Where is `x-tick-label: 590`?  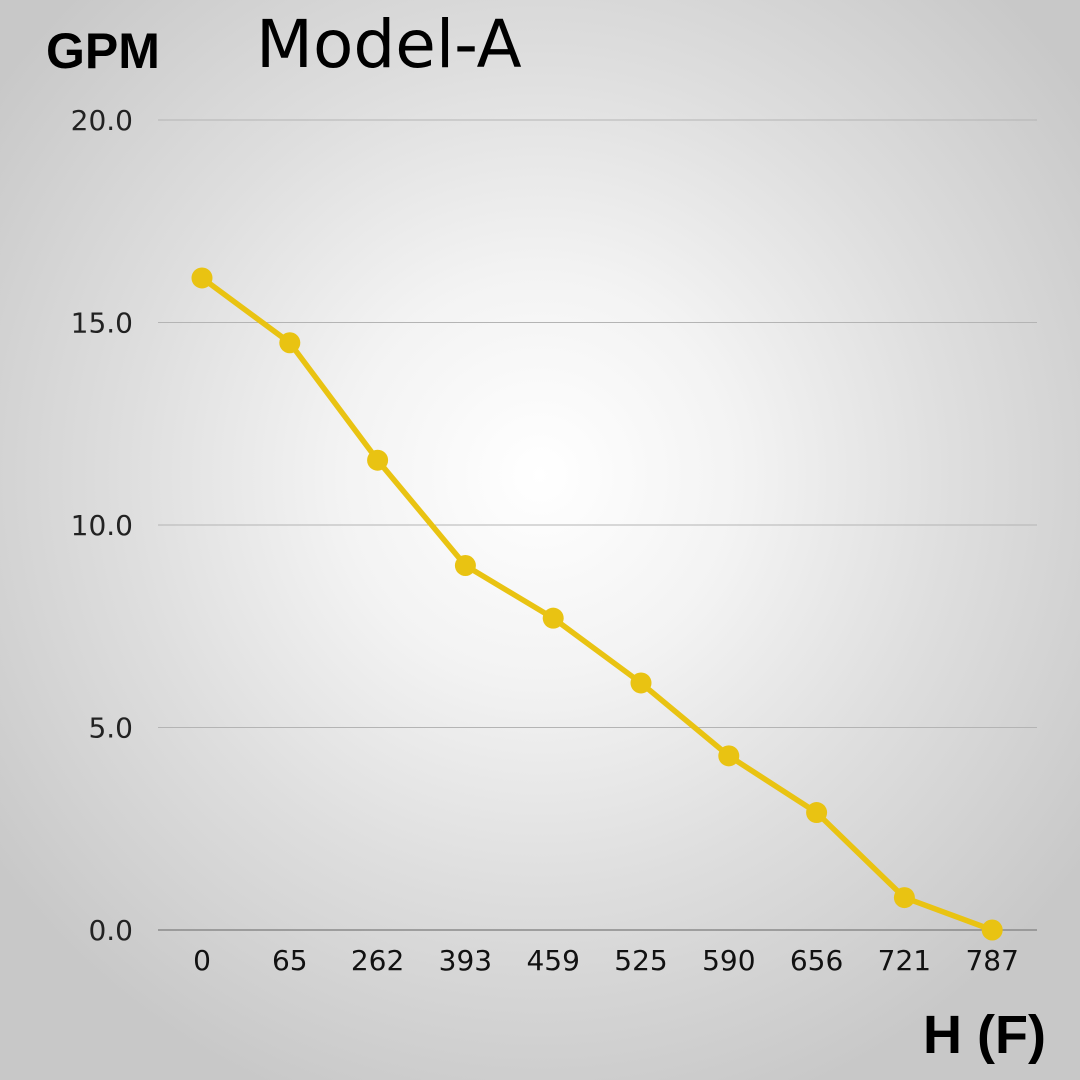
x-tick-label: 590 is located at coordinates (728, 960).